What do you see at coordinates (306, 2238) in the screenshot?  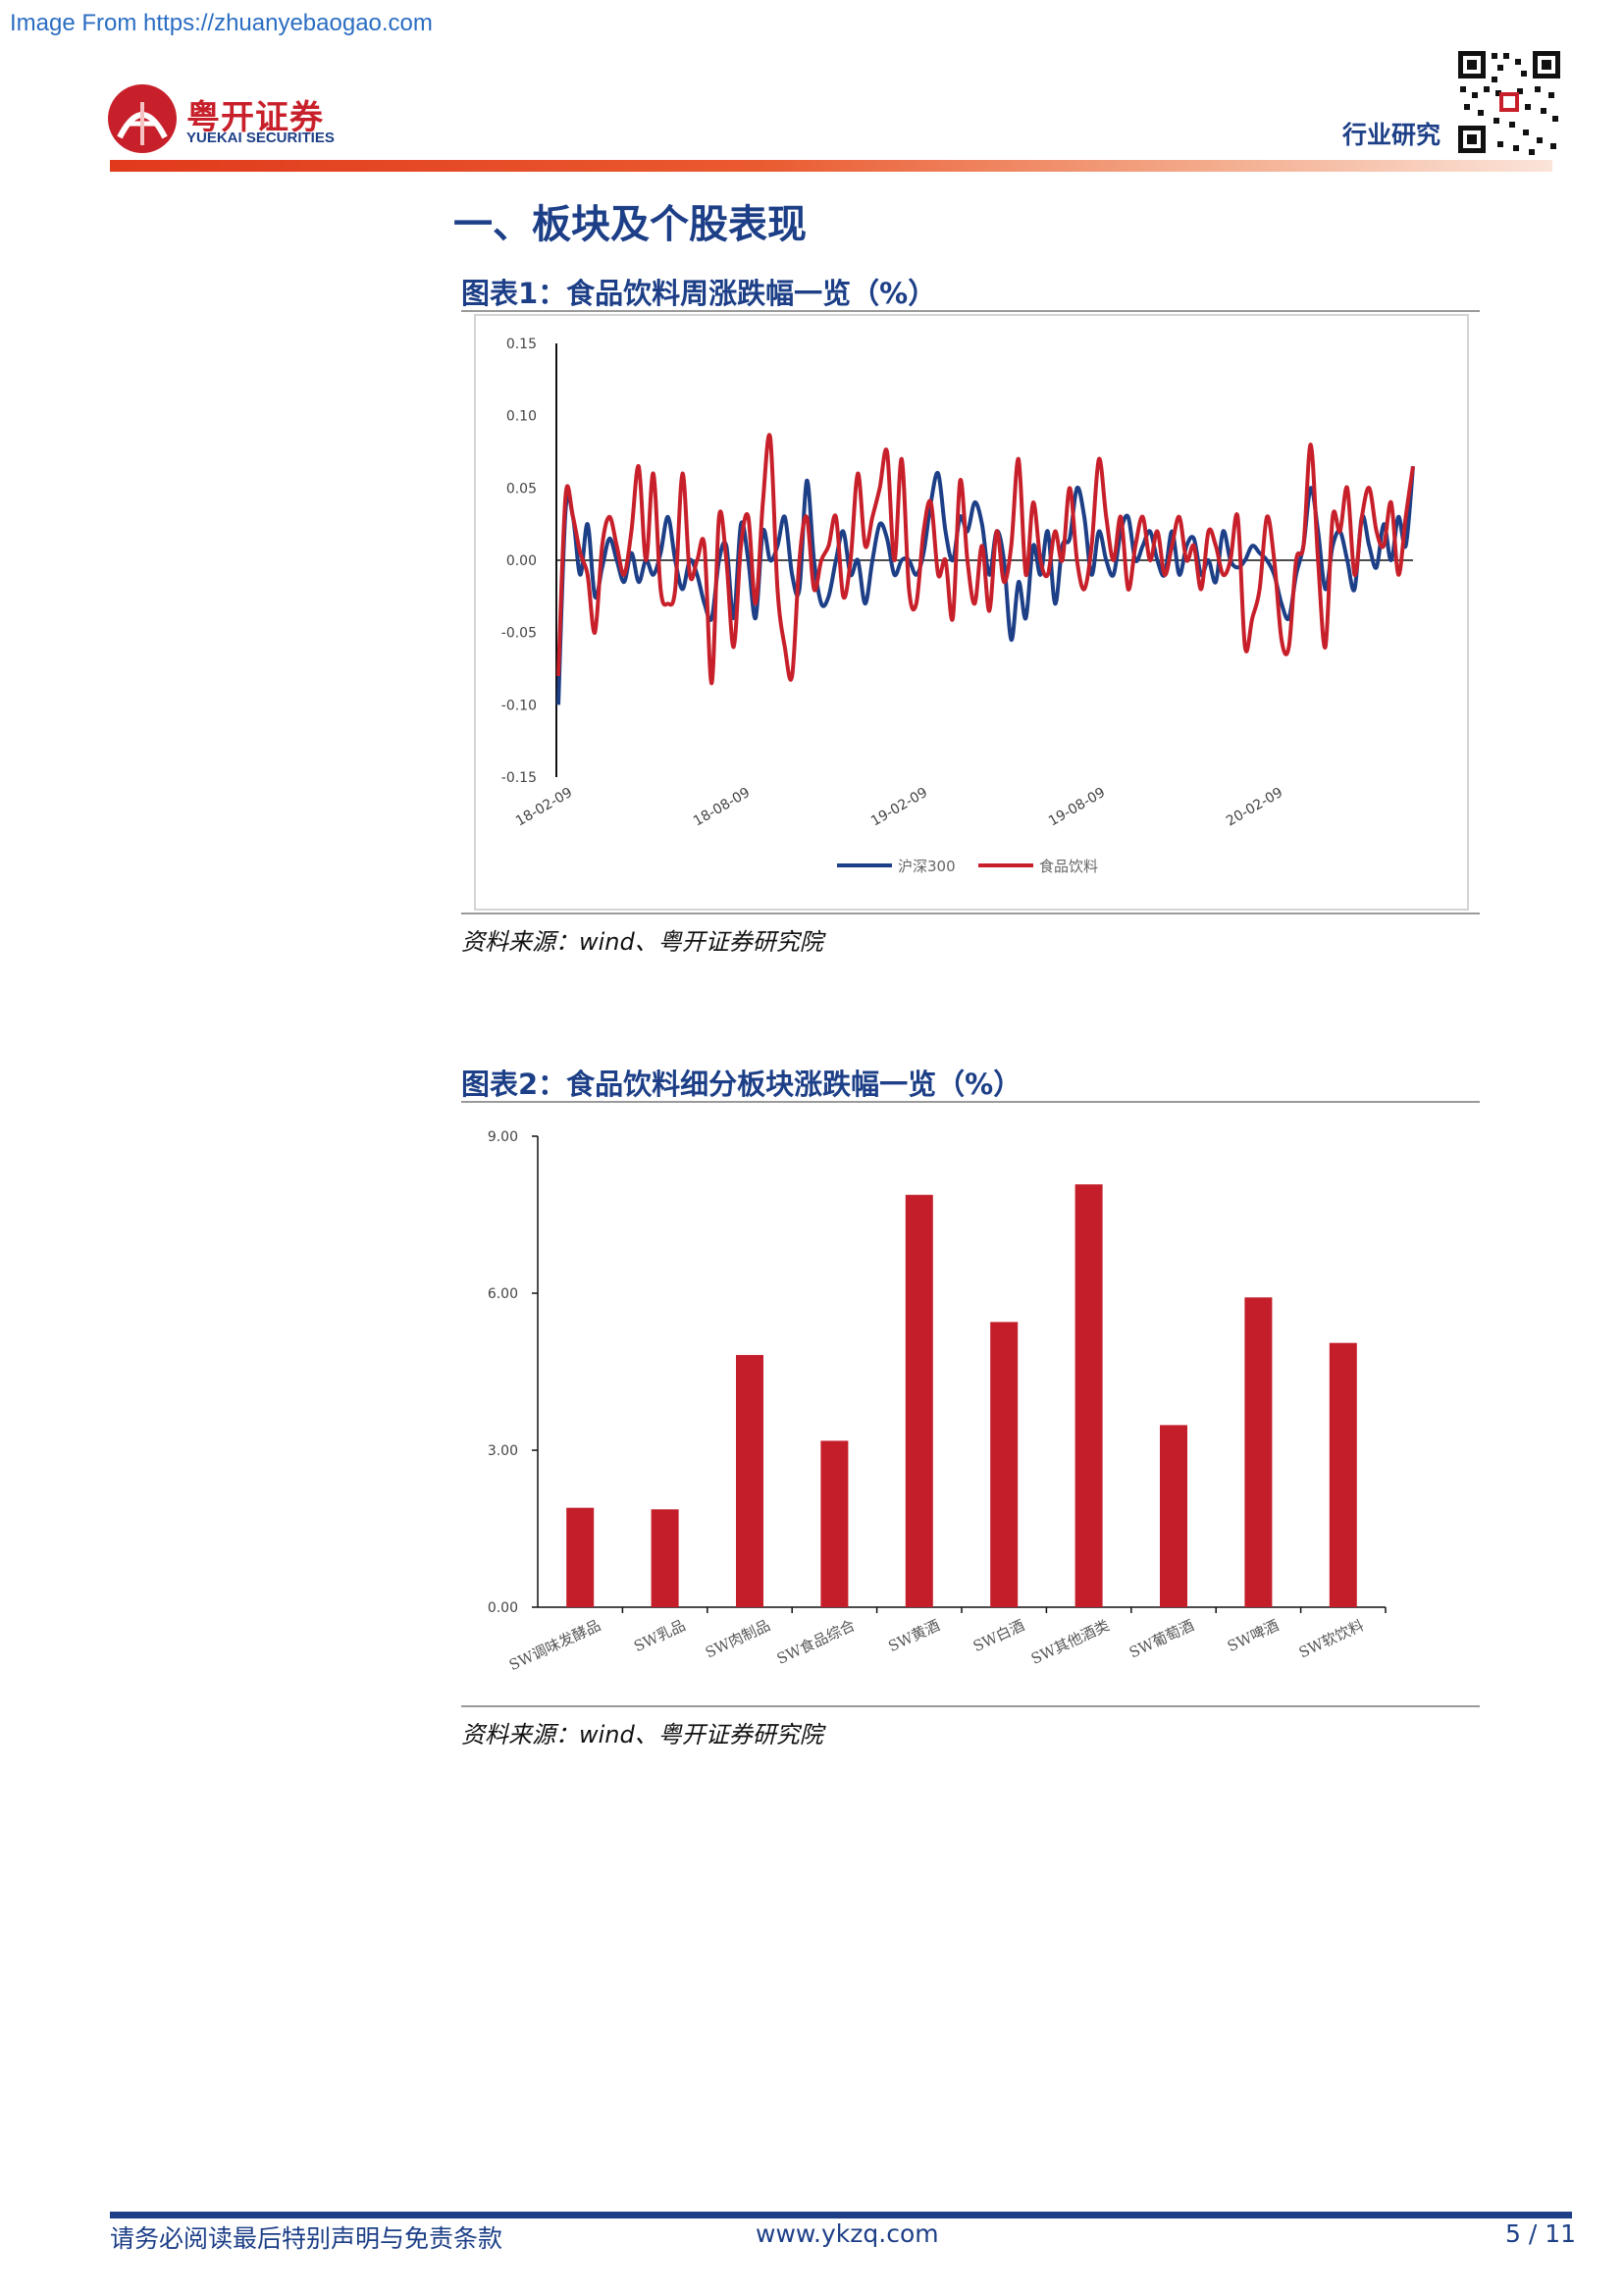 I see `footer-disclaimer: 请务必阅读最后特别声明与免责条款` at bounding box center [306, 2238].